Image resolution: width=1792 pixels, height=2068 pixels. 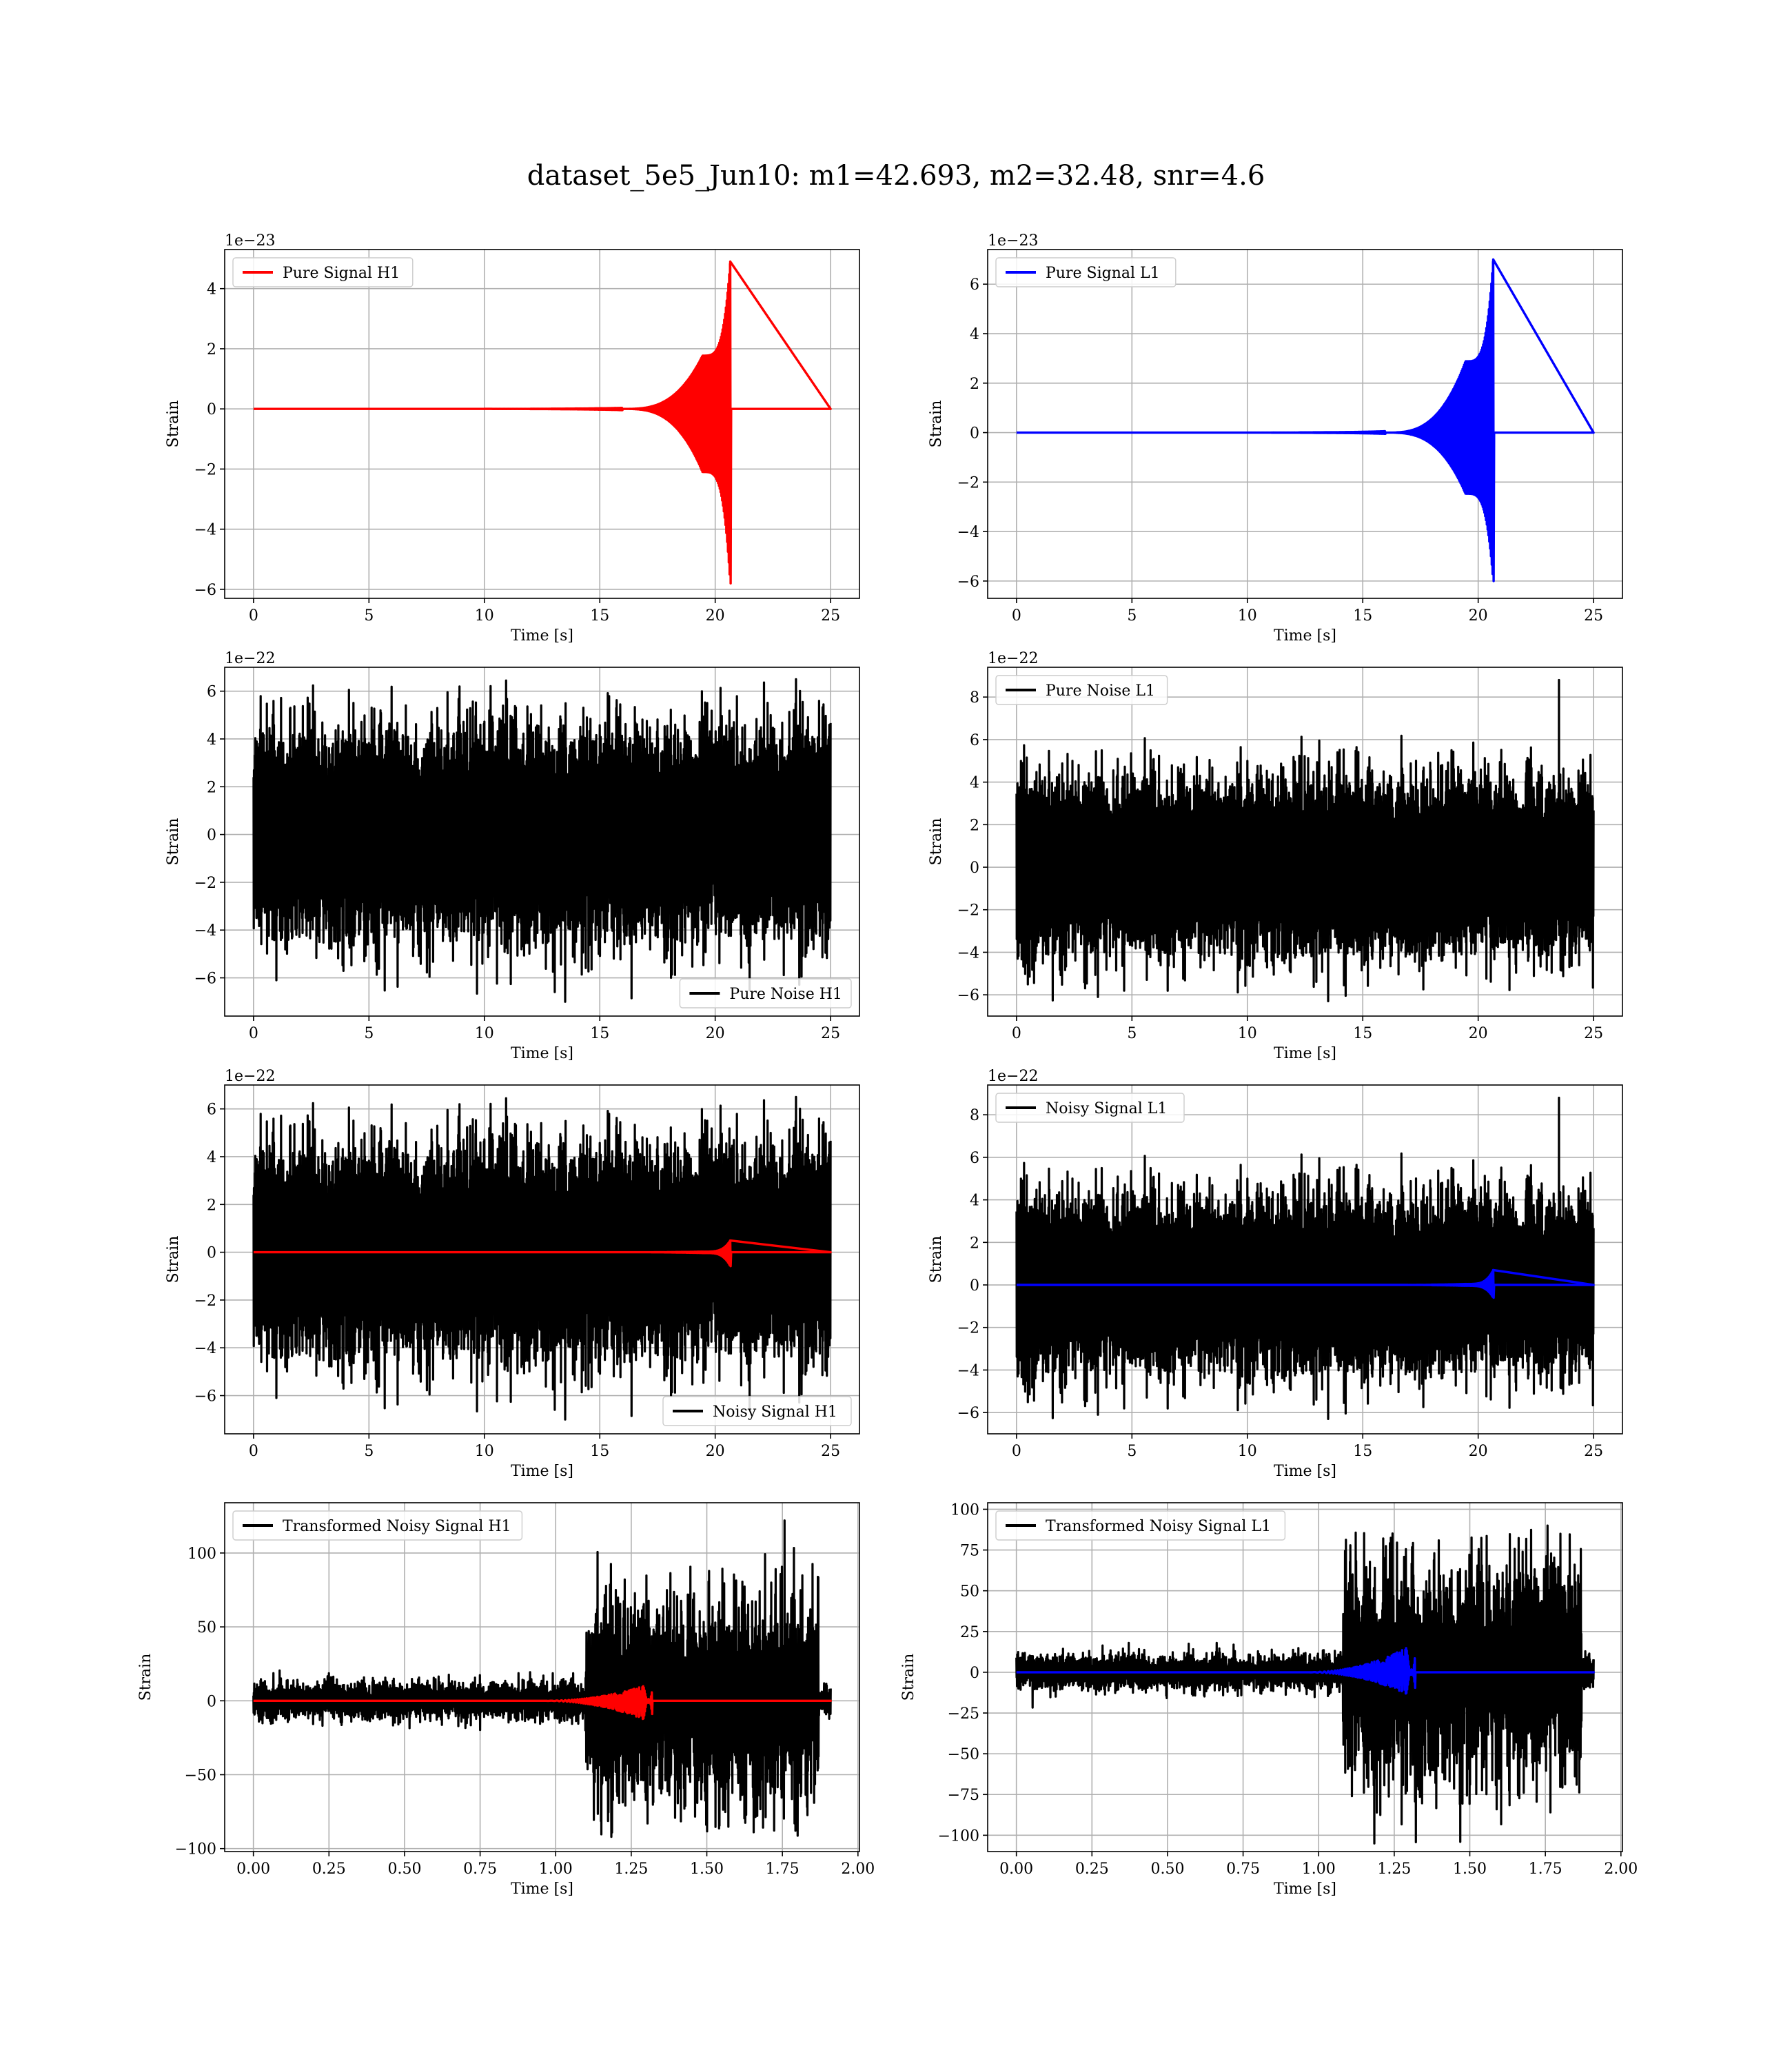 What do you see at coordinates (963, 1714) in the screenshot?
I see `y-tick-label: −25` at bounding box center [963, 1714].